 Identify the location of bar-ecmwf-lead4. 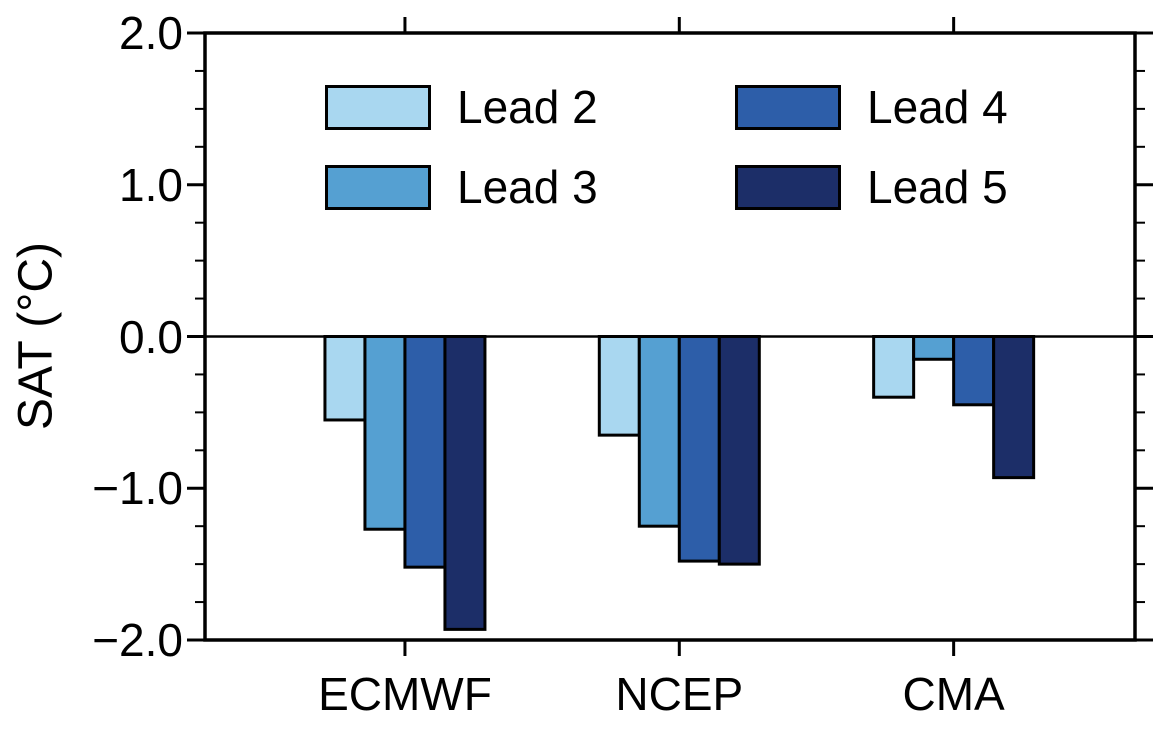
(425, 452).